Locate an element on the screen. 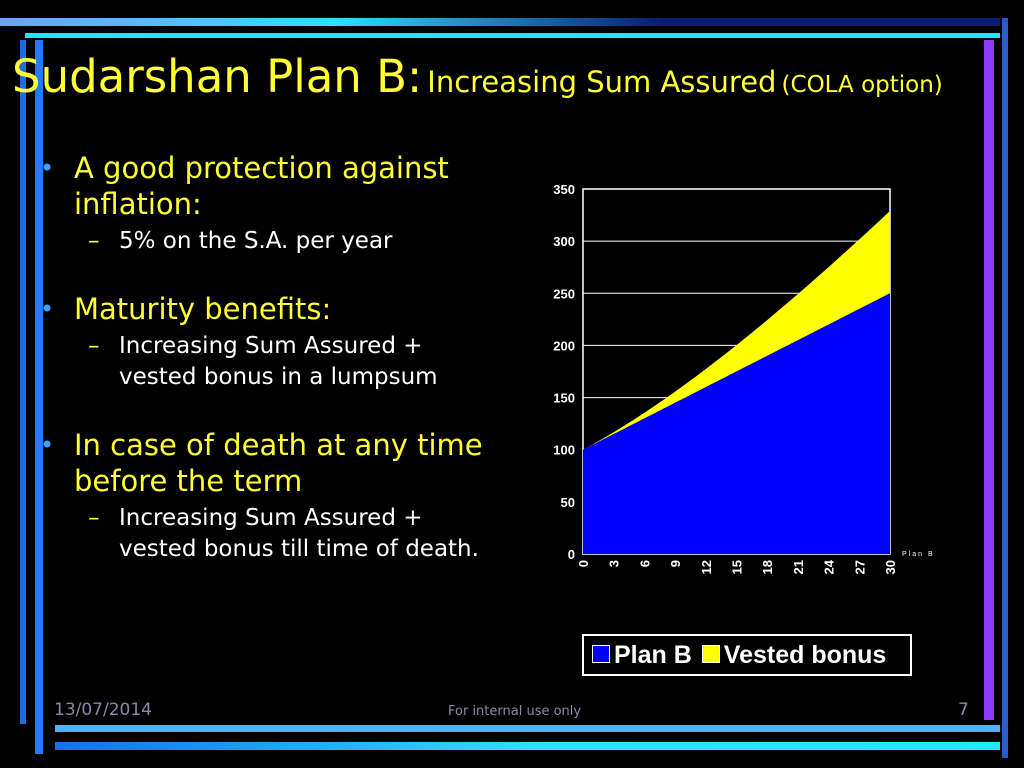  y-tick-label: 200 is located at coordinates (564, 345).